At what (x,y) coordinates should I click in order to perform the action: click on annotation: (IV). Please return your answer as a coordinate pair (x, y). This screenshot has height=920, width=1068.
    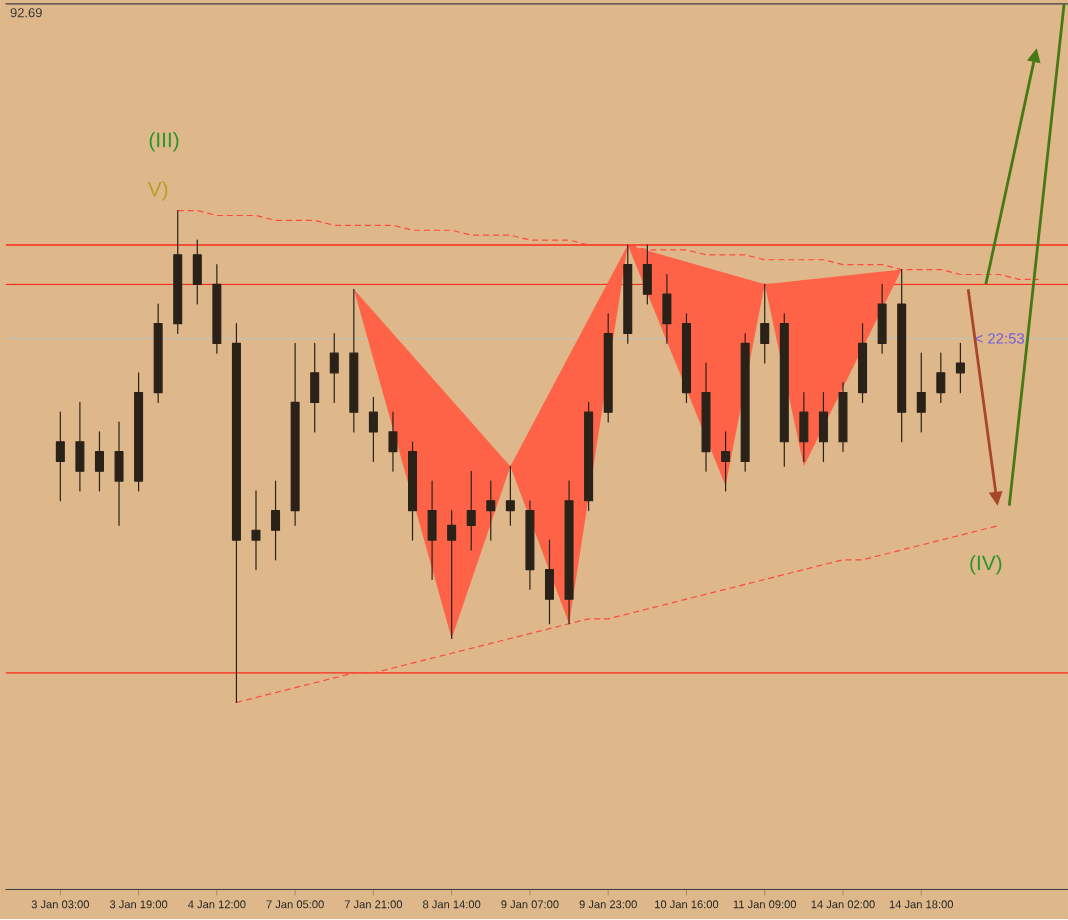
    Looking at the image, I should click on (986, 565).